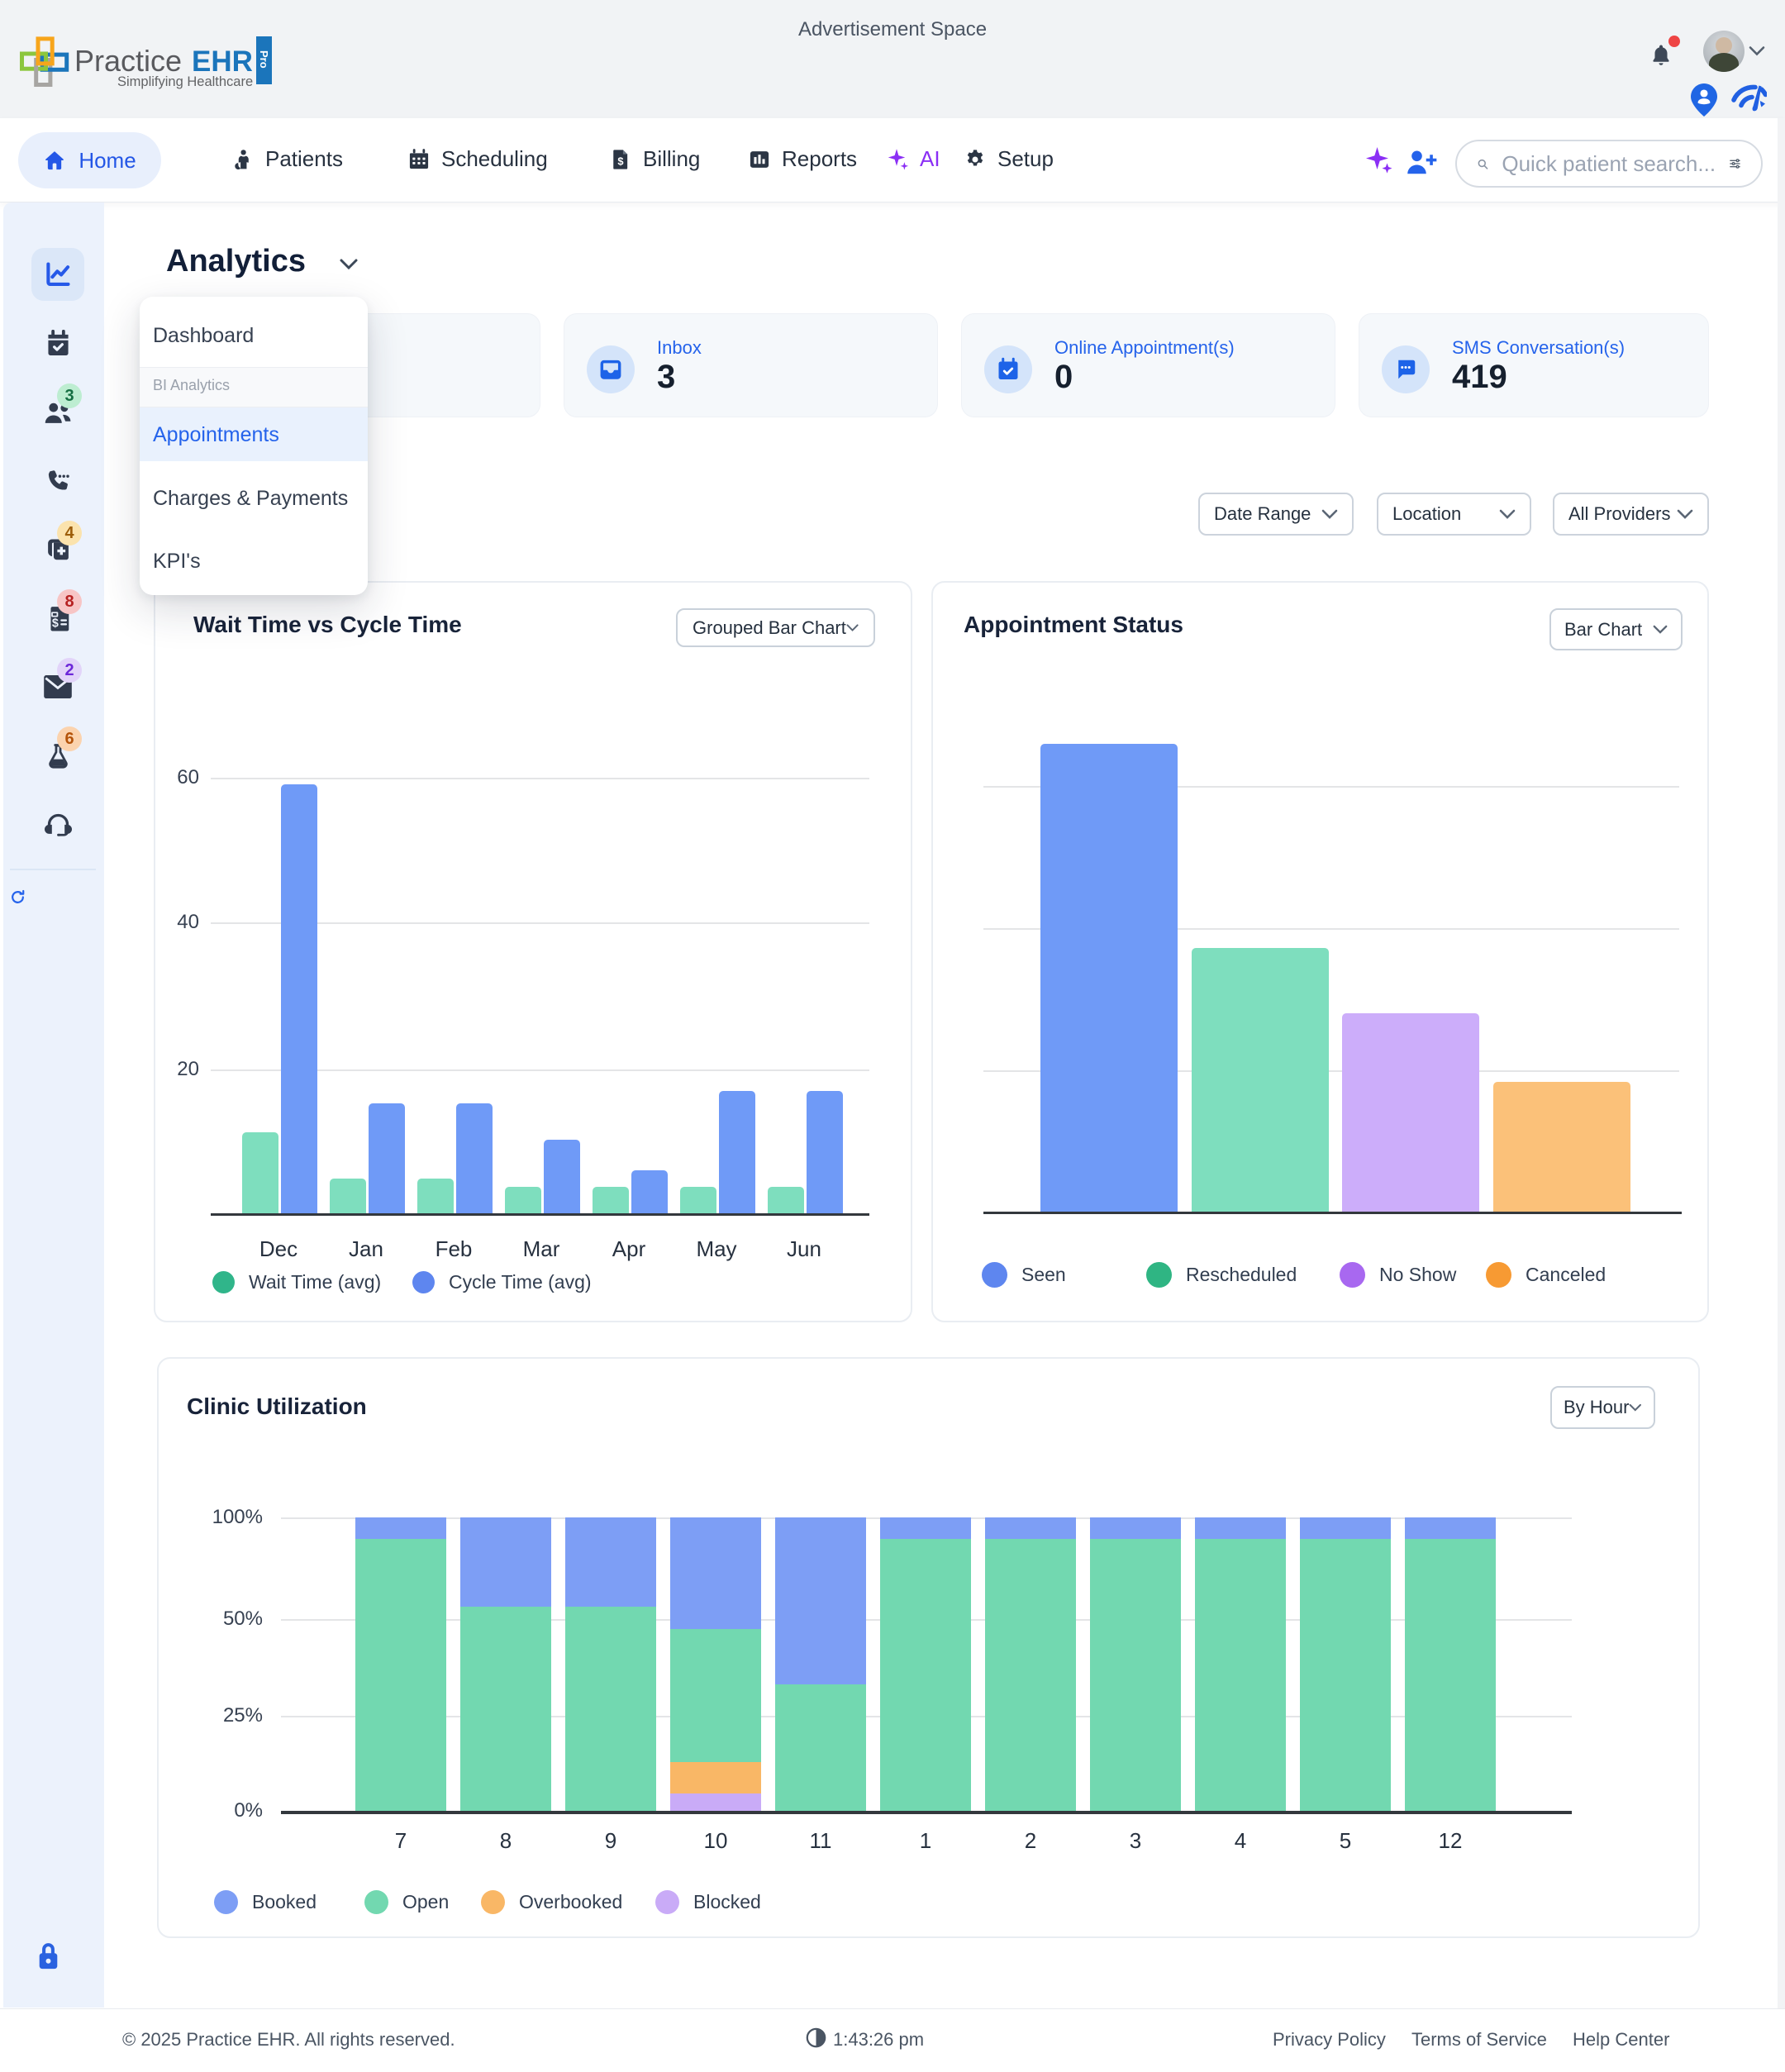 This screenshot has height=2072, width=1785. I want to click on svg-text: Practice, so click(128, 61).